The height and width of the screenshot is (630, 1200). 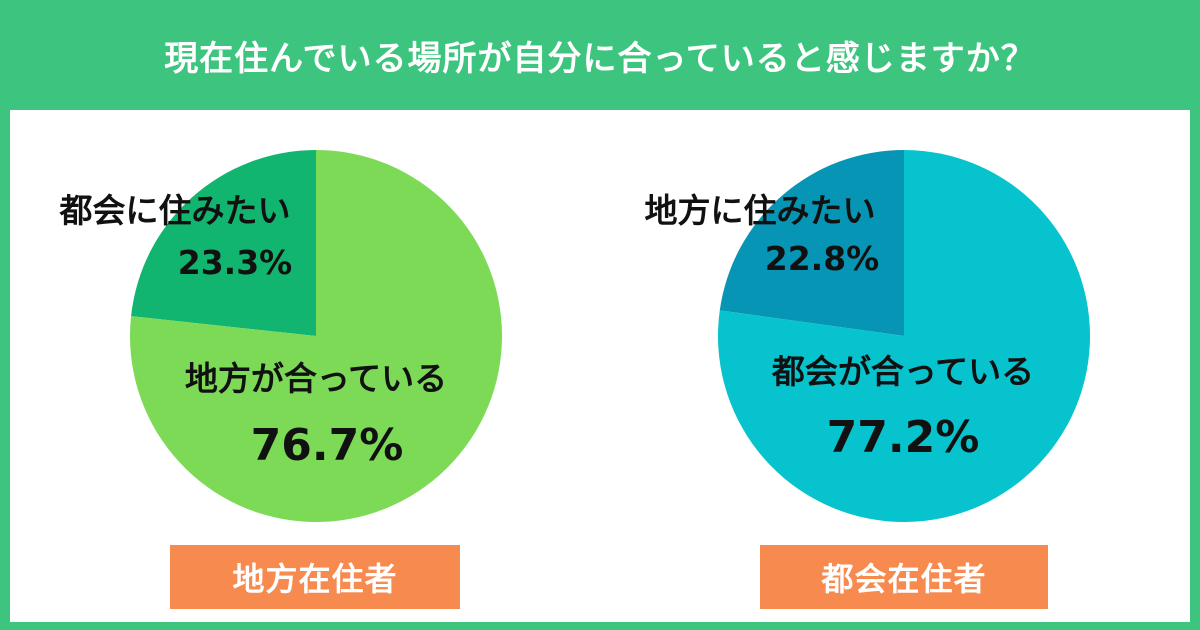 What do you see at coordinates (760, 210) in the screenshot?
I see `slice-label-want-rural: 地方に住みたい` at bounding box center [760, 210].